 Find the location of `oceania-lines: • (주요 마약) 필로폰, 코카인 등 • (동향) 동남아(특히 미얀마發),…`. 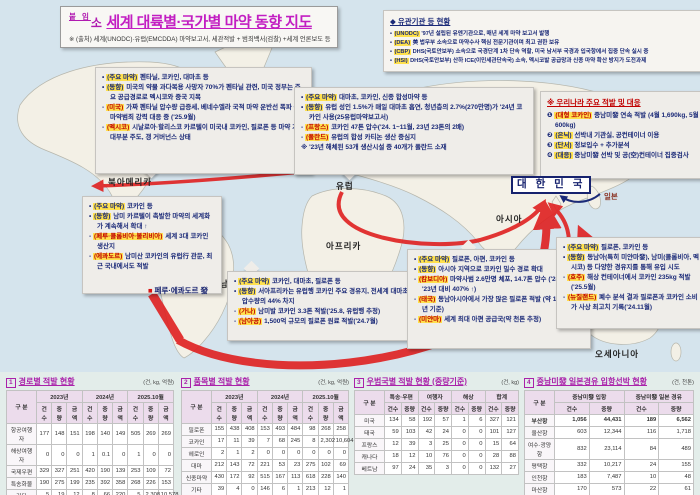

oceania-lines: • (주요 마약) 필로폰, 코카인 등 • (동향) 동남아(특히 미얀마發),… is located at coordinates (631, 278).